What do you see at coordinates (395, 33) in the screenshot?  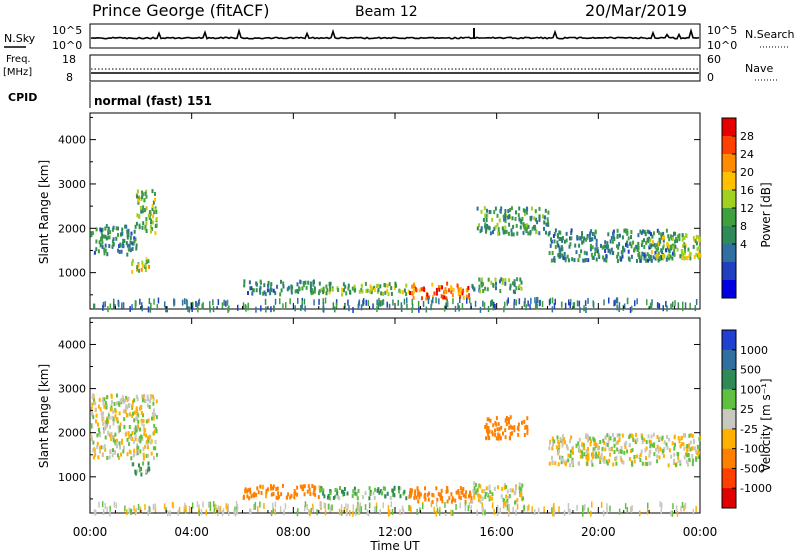 I see `nsky-trace` at bounding box center [395, 33].